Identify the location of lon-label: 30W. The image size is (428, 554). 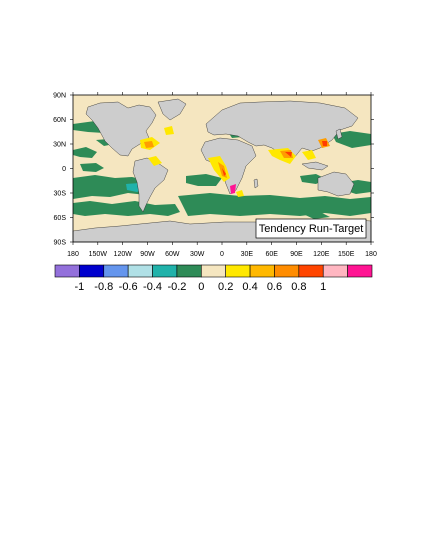
(197, 254).